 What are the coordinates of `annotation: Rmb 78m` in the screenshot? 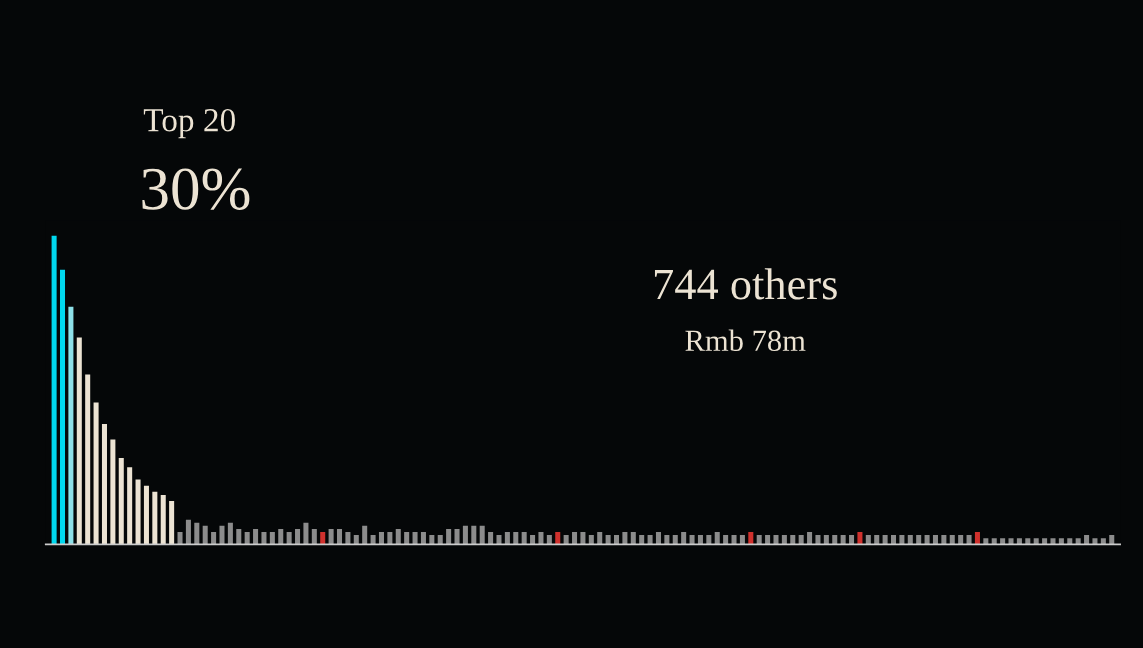 It's located at (745, 340).